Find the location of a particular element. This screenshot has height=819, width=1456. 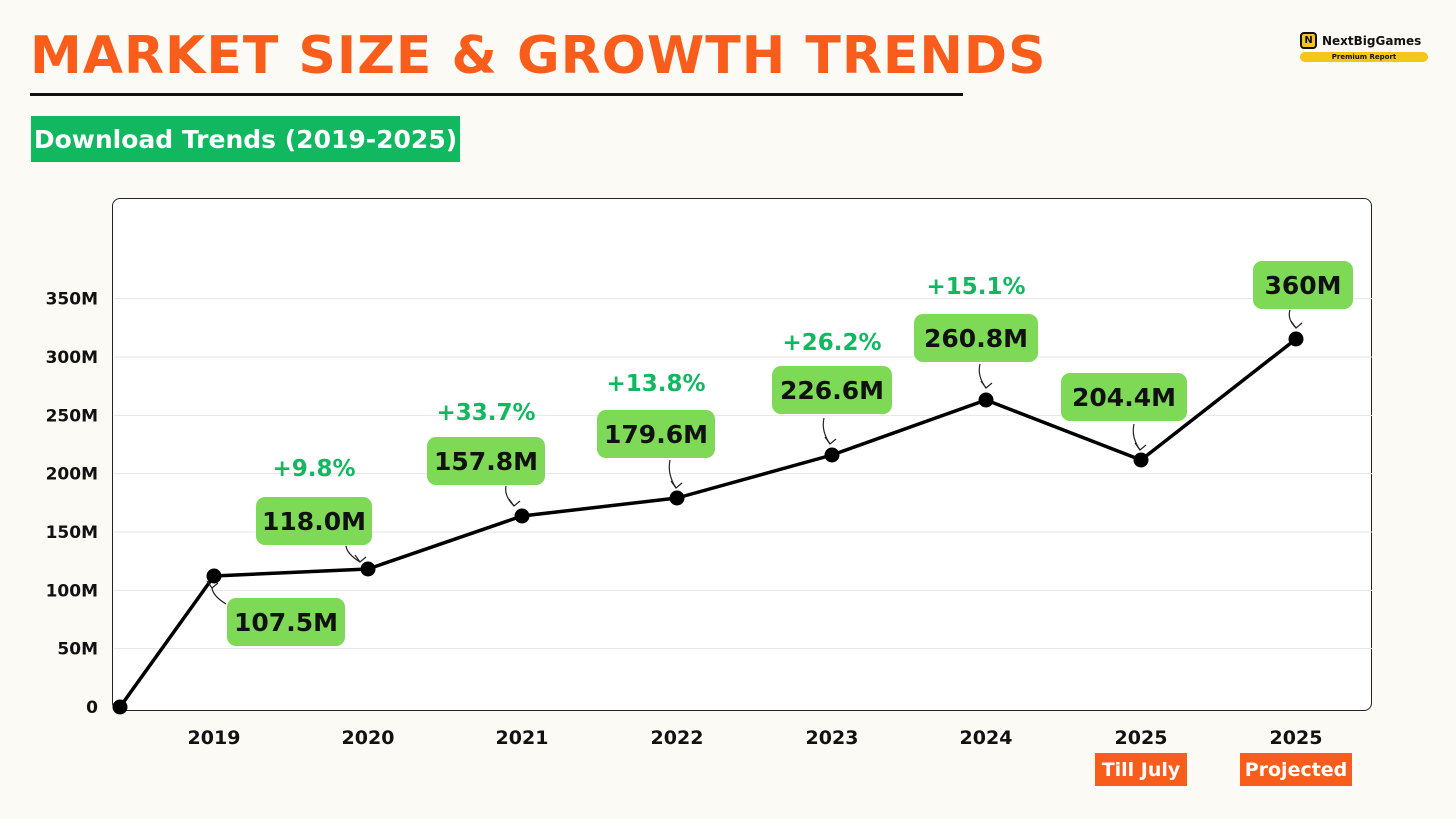

value-label: 360M is located at coordinates (1302, 285).